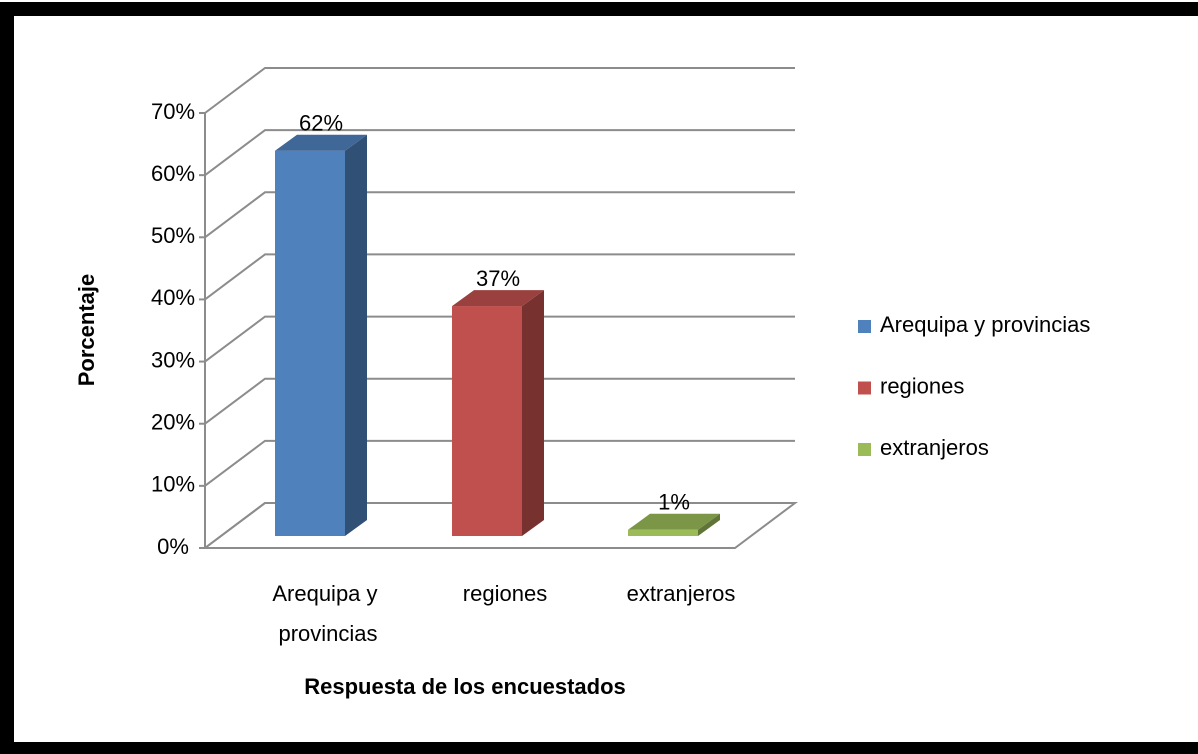 Image resolution: width=1198 pixels, height=754 pixels. Describe the element at coordinates (173, 359) in the screenshot. I see `y-tick-label: 30%` at that location.